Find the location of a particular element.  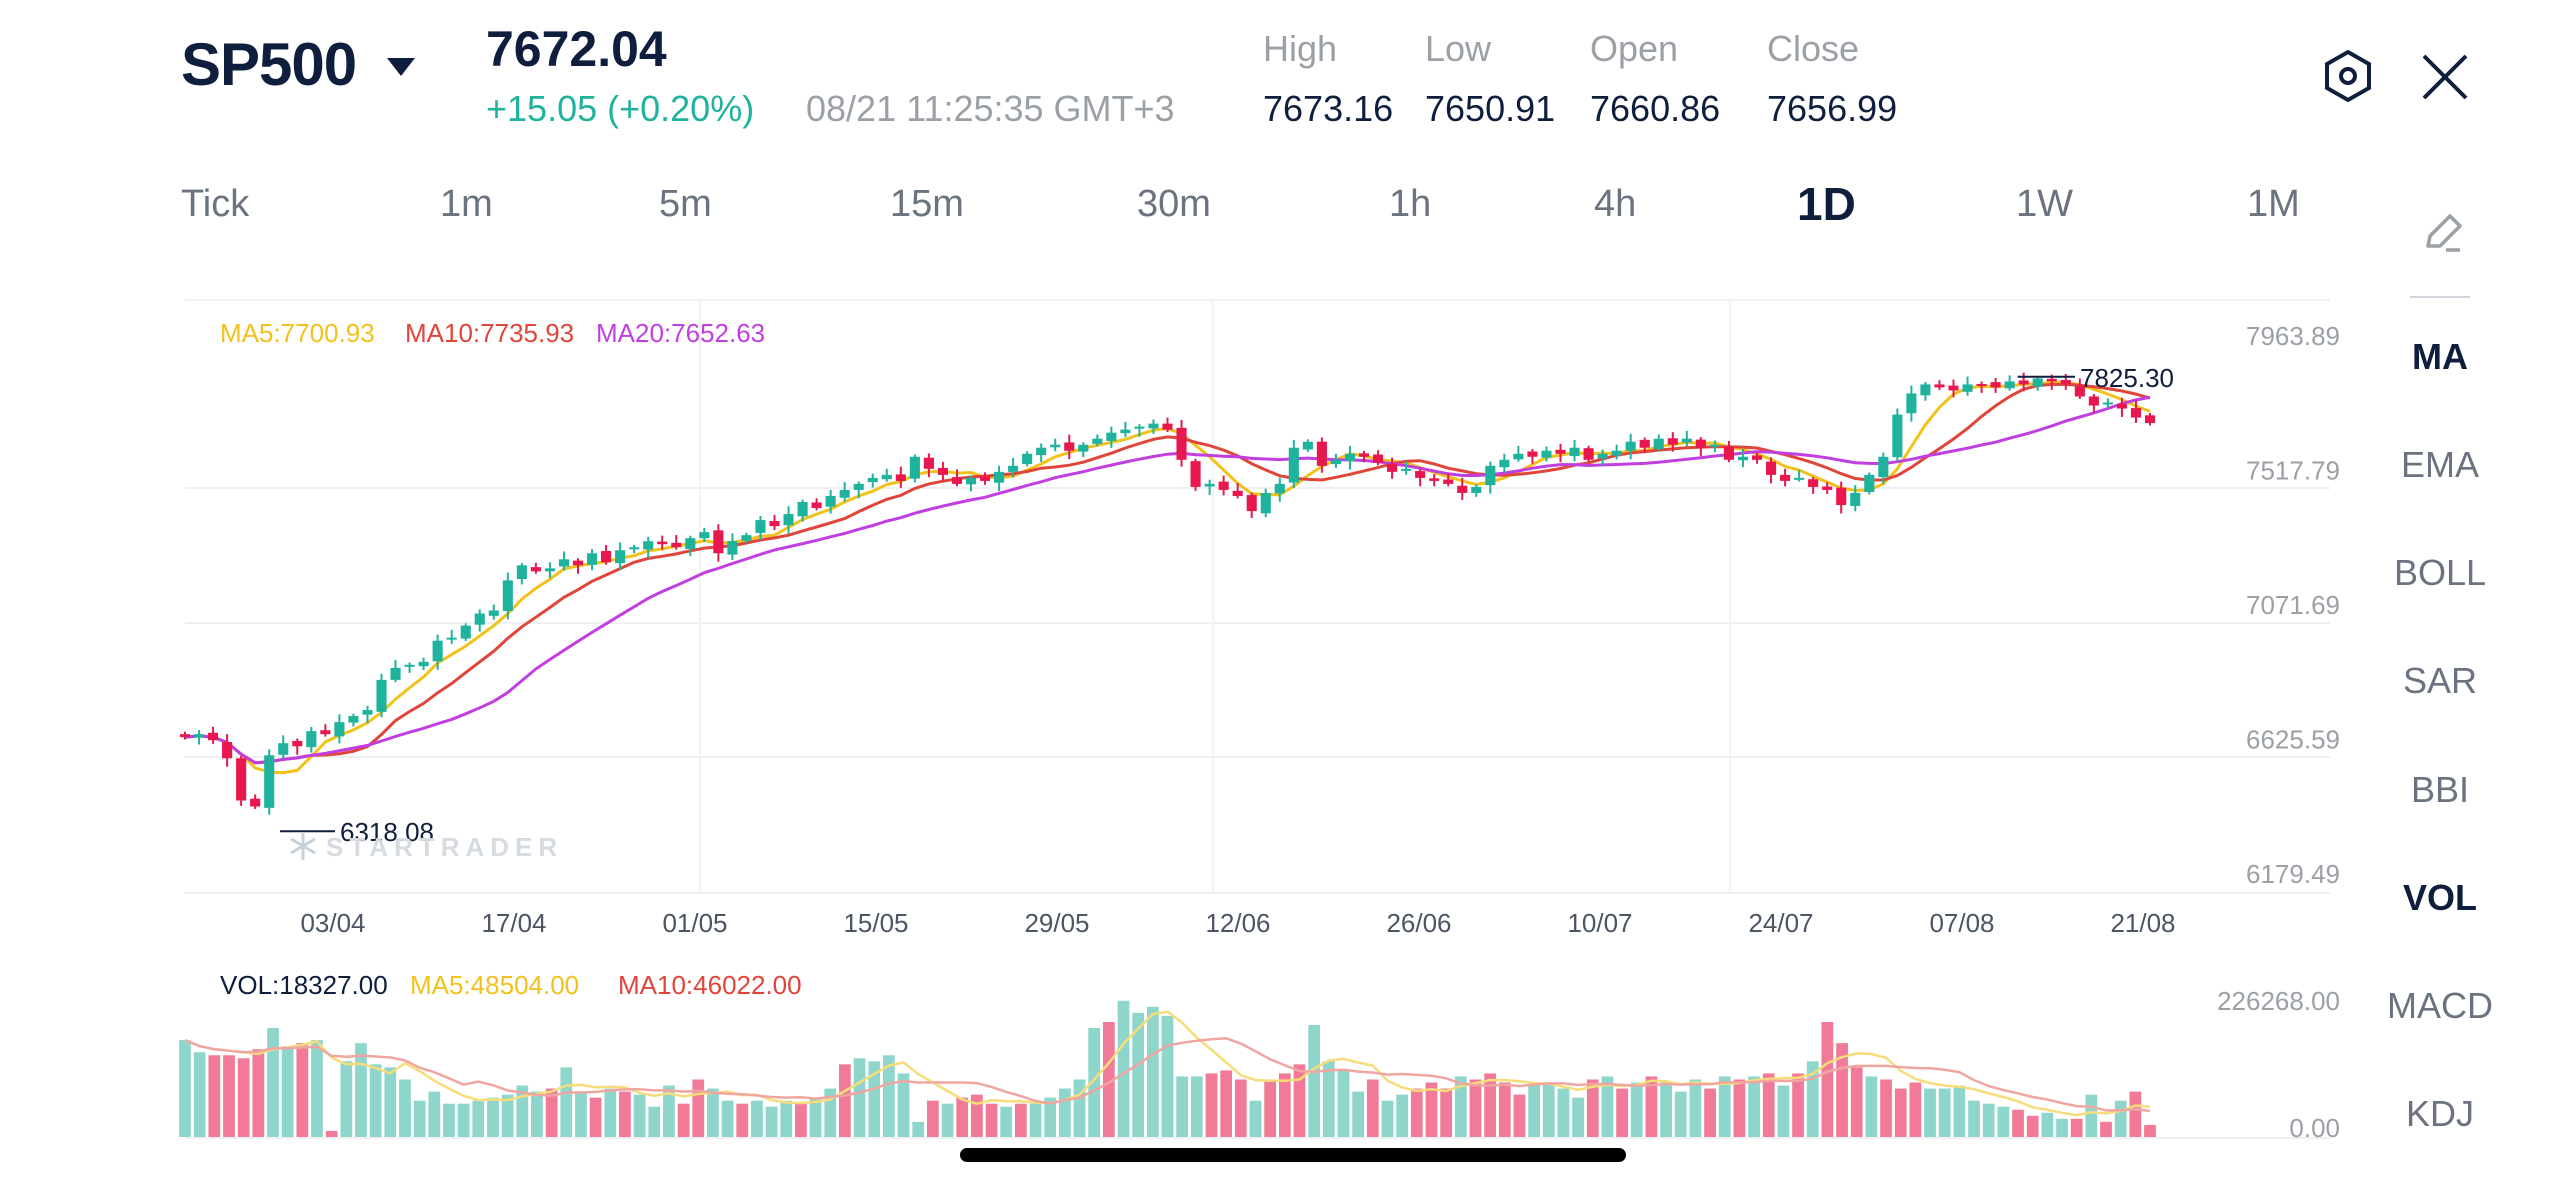

indicator-sar: SAR is located at coordinates (2440, 680).